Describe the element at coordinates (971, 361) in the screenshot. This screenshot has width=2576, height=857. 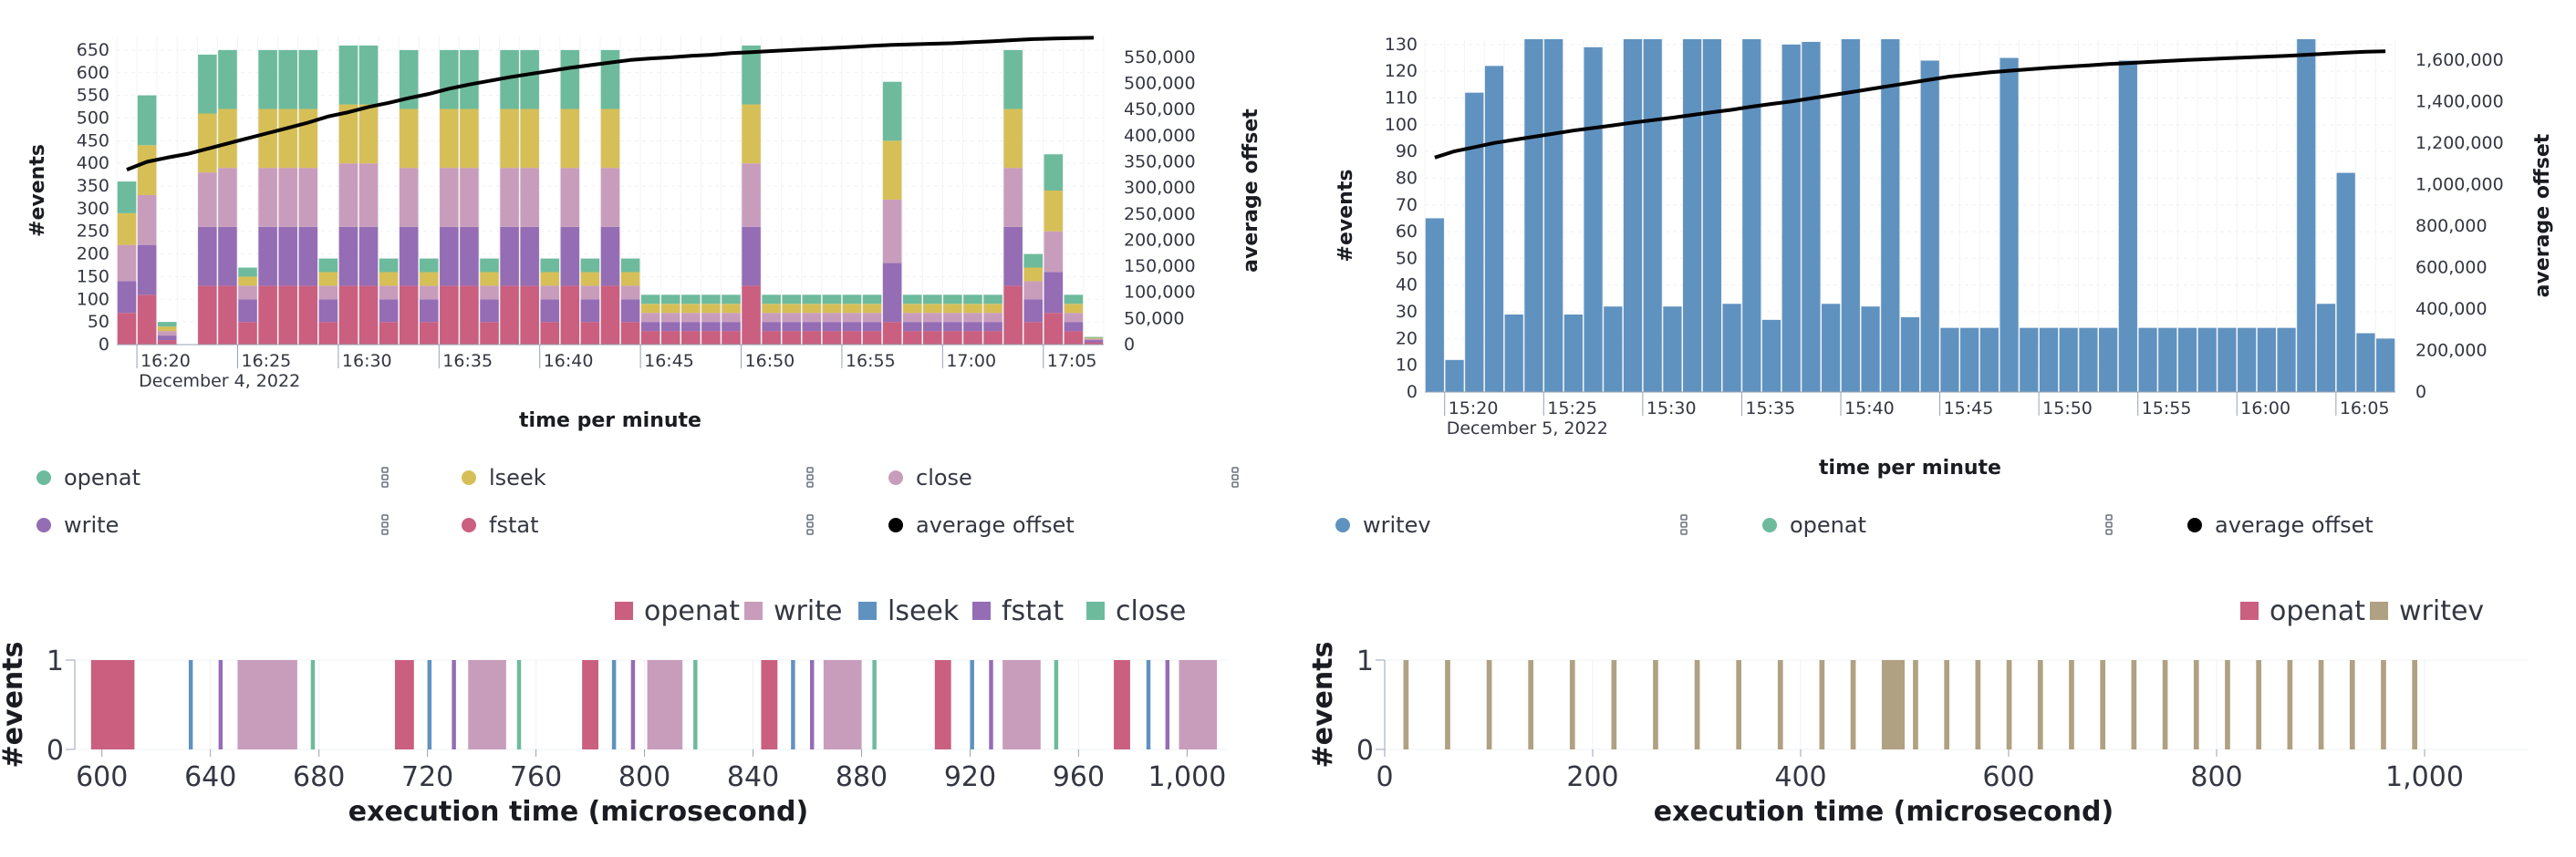
I see `x-tick-label: 17:00` at that location.